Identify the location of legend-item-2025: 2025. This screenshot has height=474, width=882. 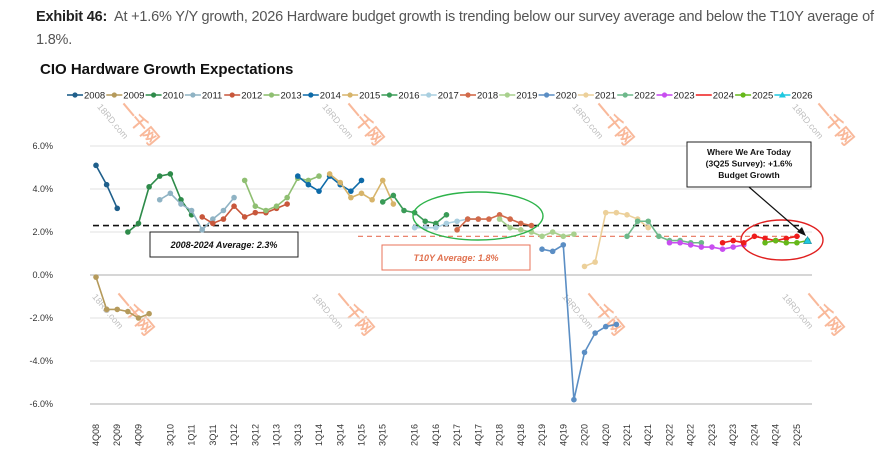
(754, 96).